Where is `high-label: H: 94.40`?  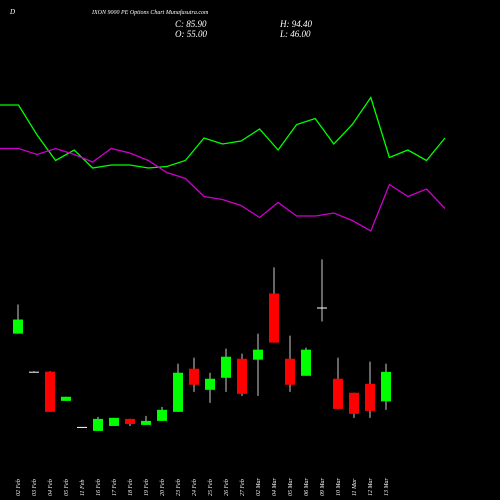 high-label: H: 94.40 is located at coordinates (295, 24).